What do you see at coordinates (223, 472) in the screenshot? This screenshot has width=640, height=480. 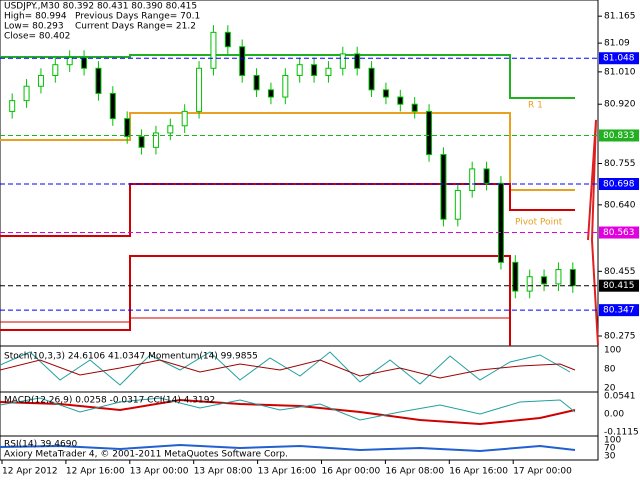 I see `x-tick-label: 13 Apr 08:00` at bounding box center [223, 472].